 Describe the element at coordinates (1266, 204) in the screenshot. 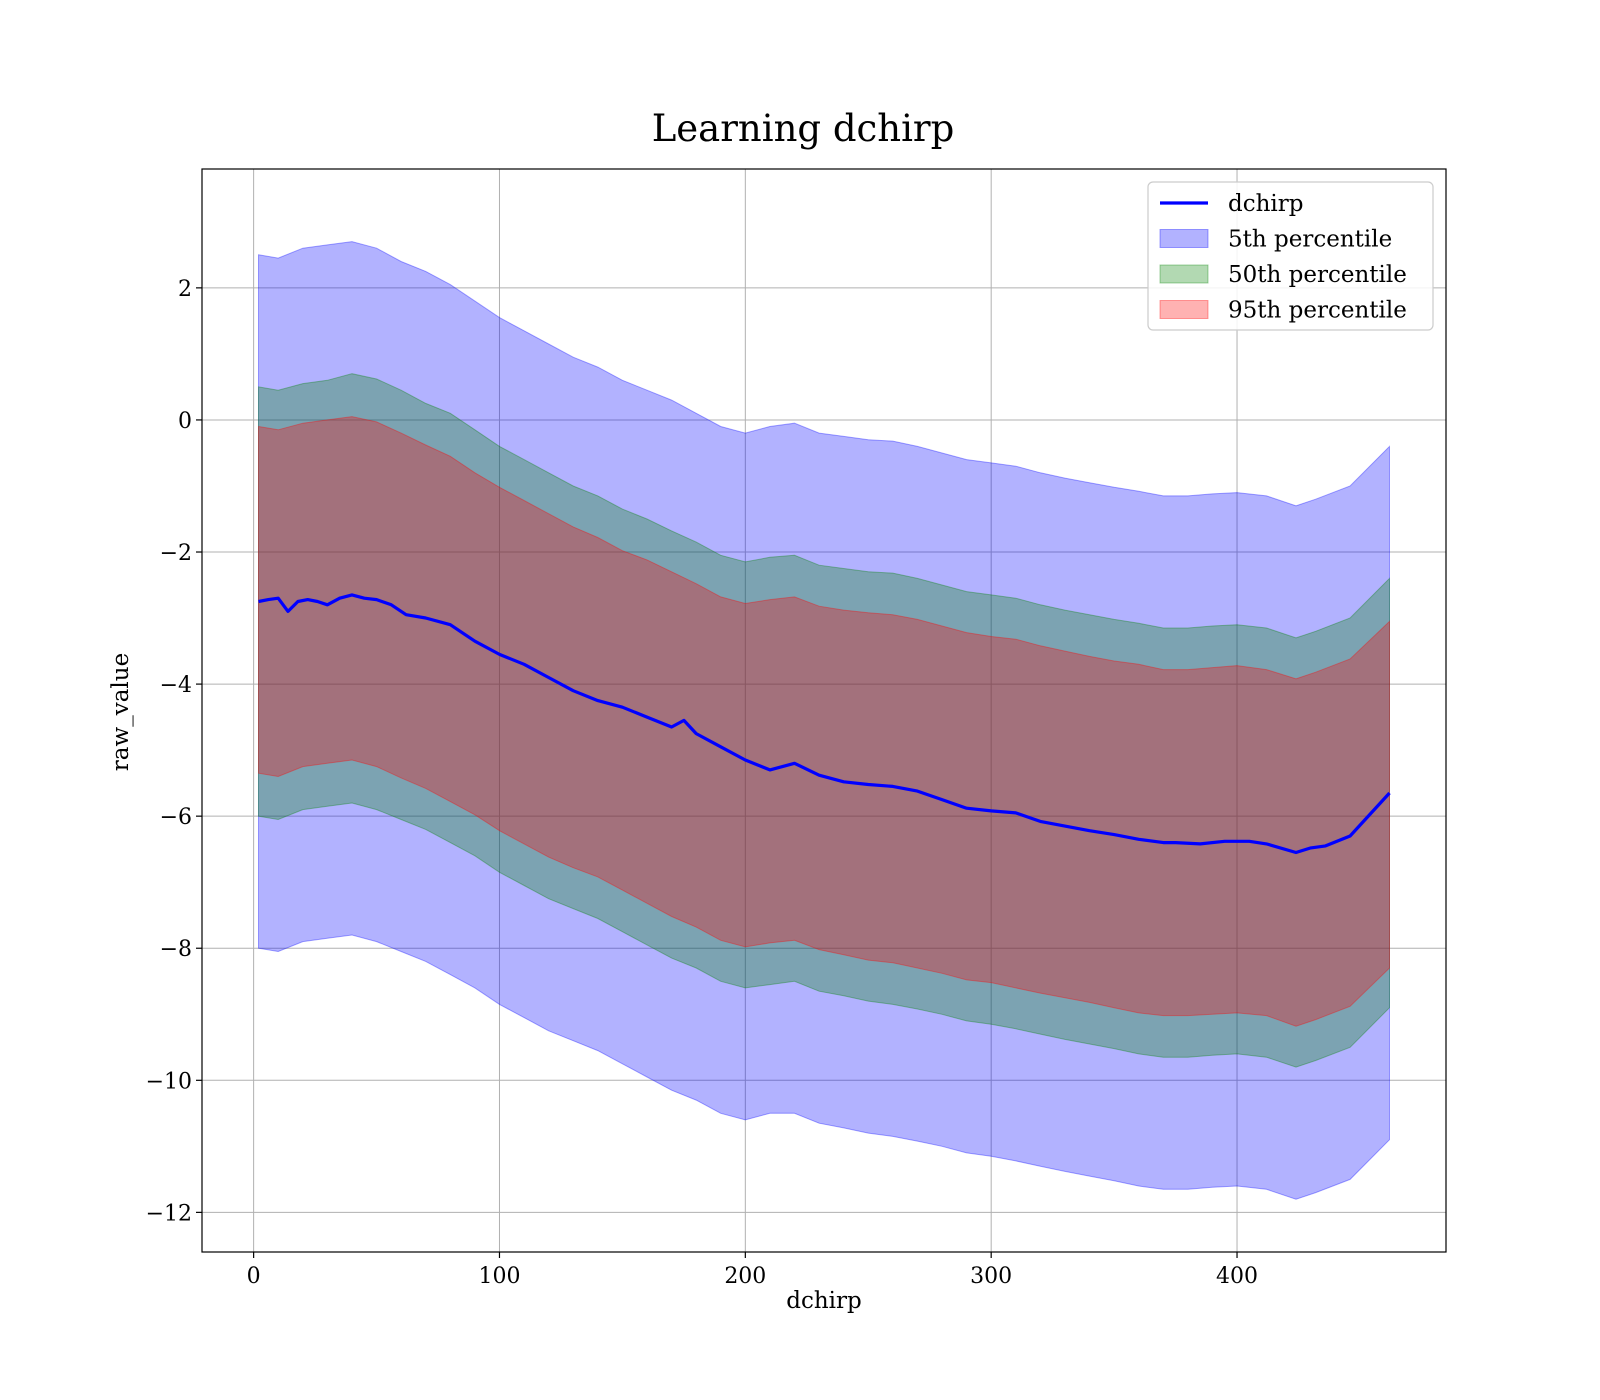

I see `legend-label: dchirp` at that location.